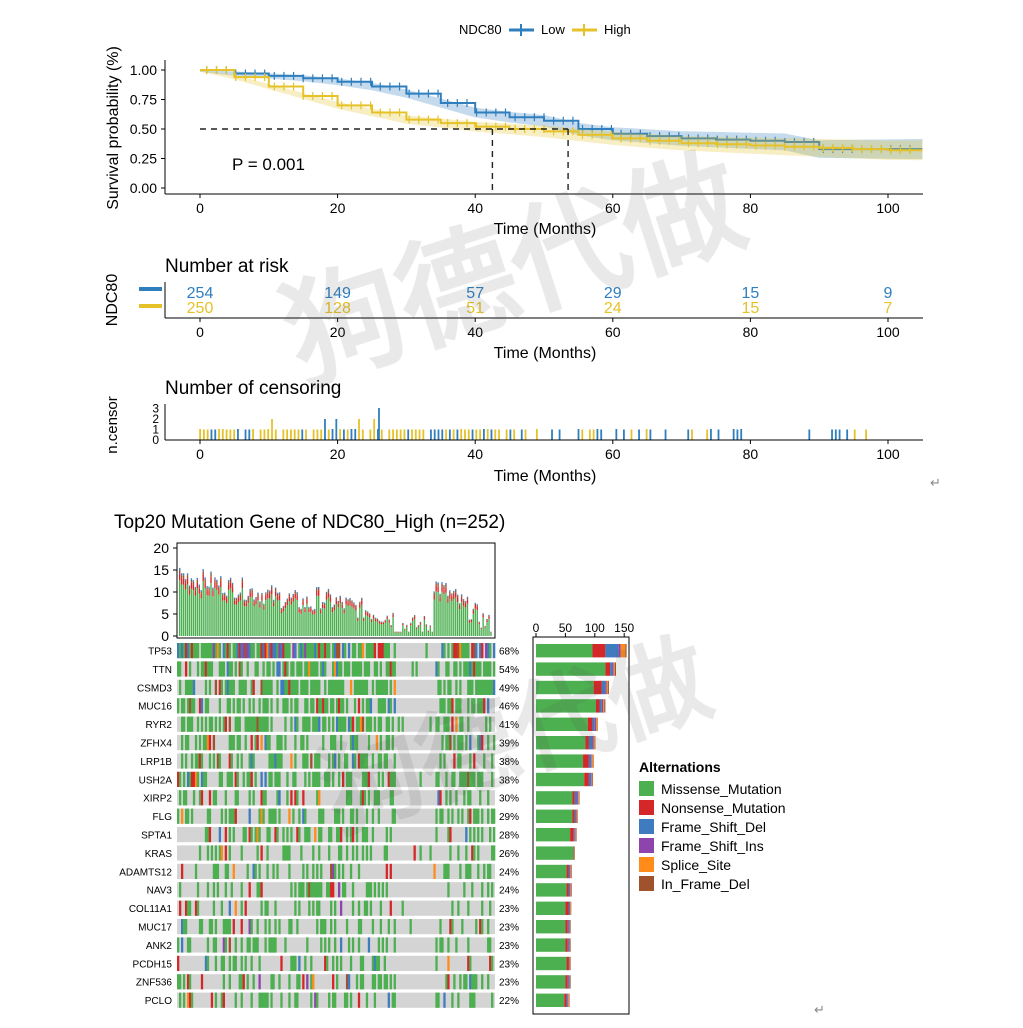 The width and height of the screenshot is (1023, 1028). I want to click on oncoplot-gene-label: CSMD3, so click(154, 688).